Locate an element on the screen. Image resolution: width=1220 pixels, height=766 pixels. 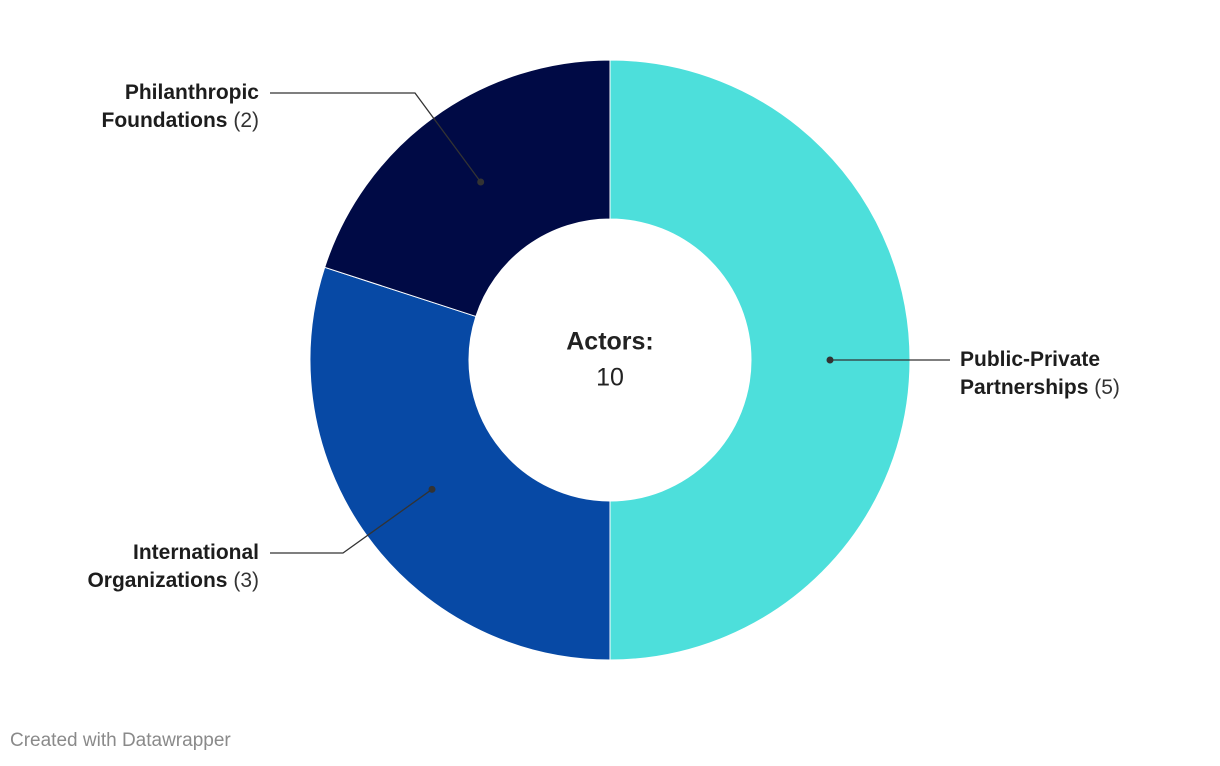
slice-label: International Organizations (3) is located at coordinates (161, 567).